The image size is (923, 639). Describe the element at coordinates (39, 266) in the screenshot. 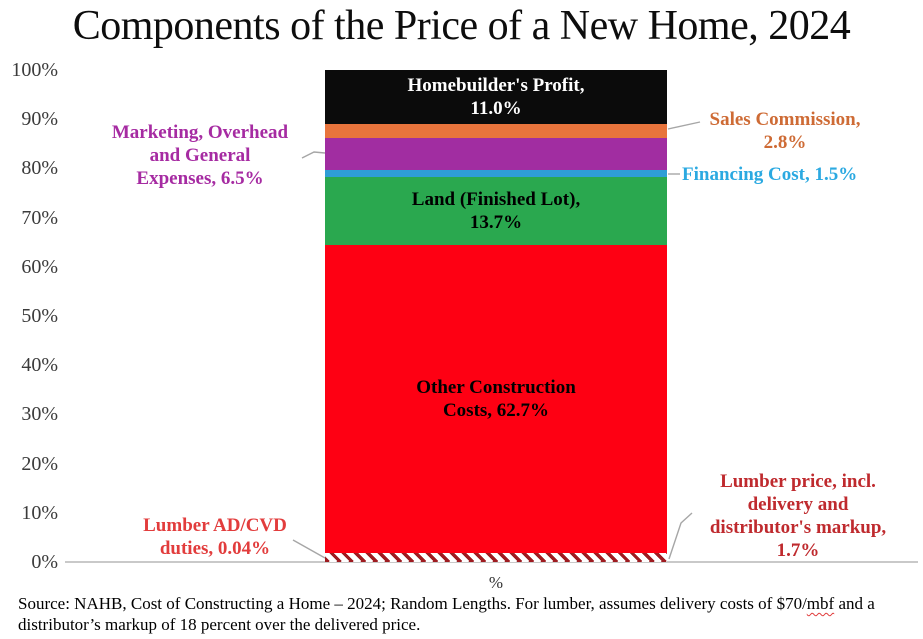

I see `y-axis-tick-label: 60%` at that location.